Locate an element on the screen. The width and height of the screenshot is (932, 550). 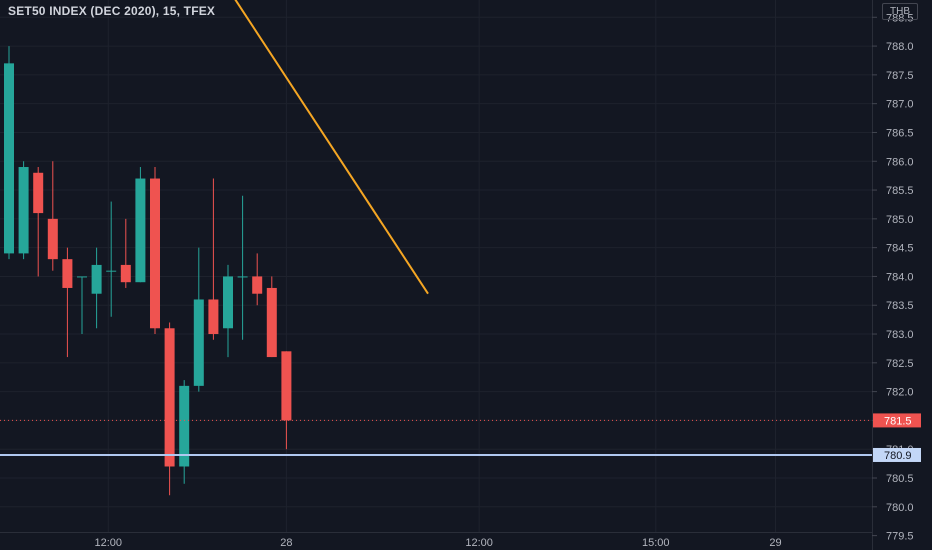
price-tick-label: 782.0 is located at coordinates (900, 393).